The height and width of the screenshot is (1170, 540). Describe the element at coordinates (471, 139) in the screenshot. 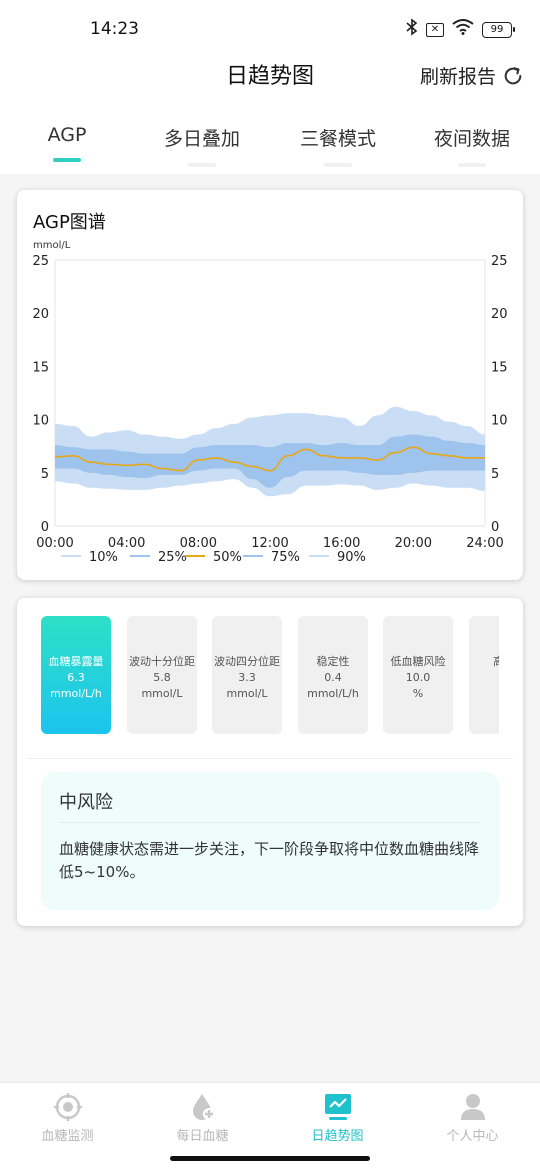

I see `tab-label: 夜间数据` at that location.